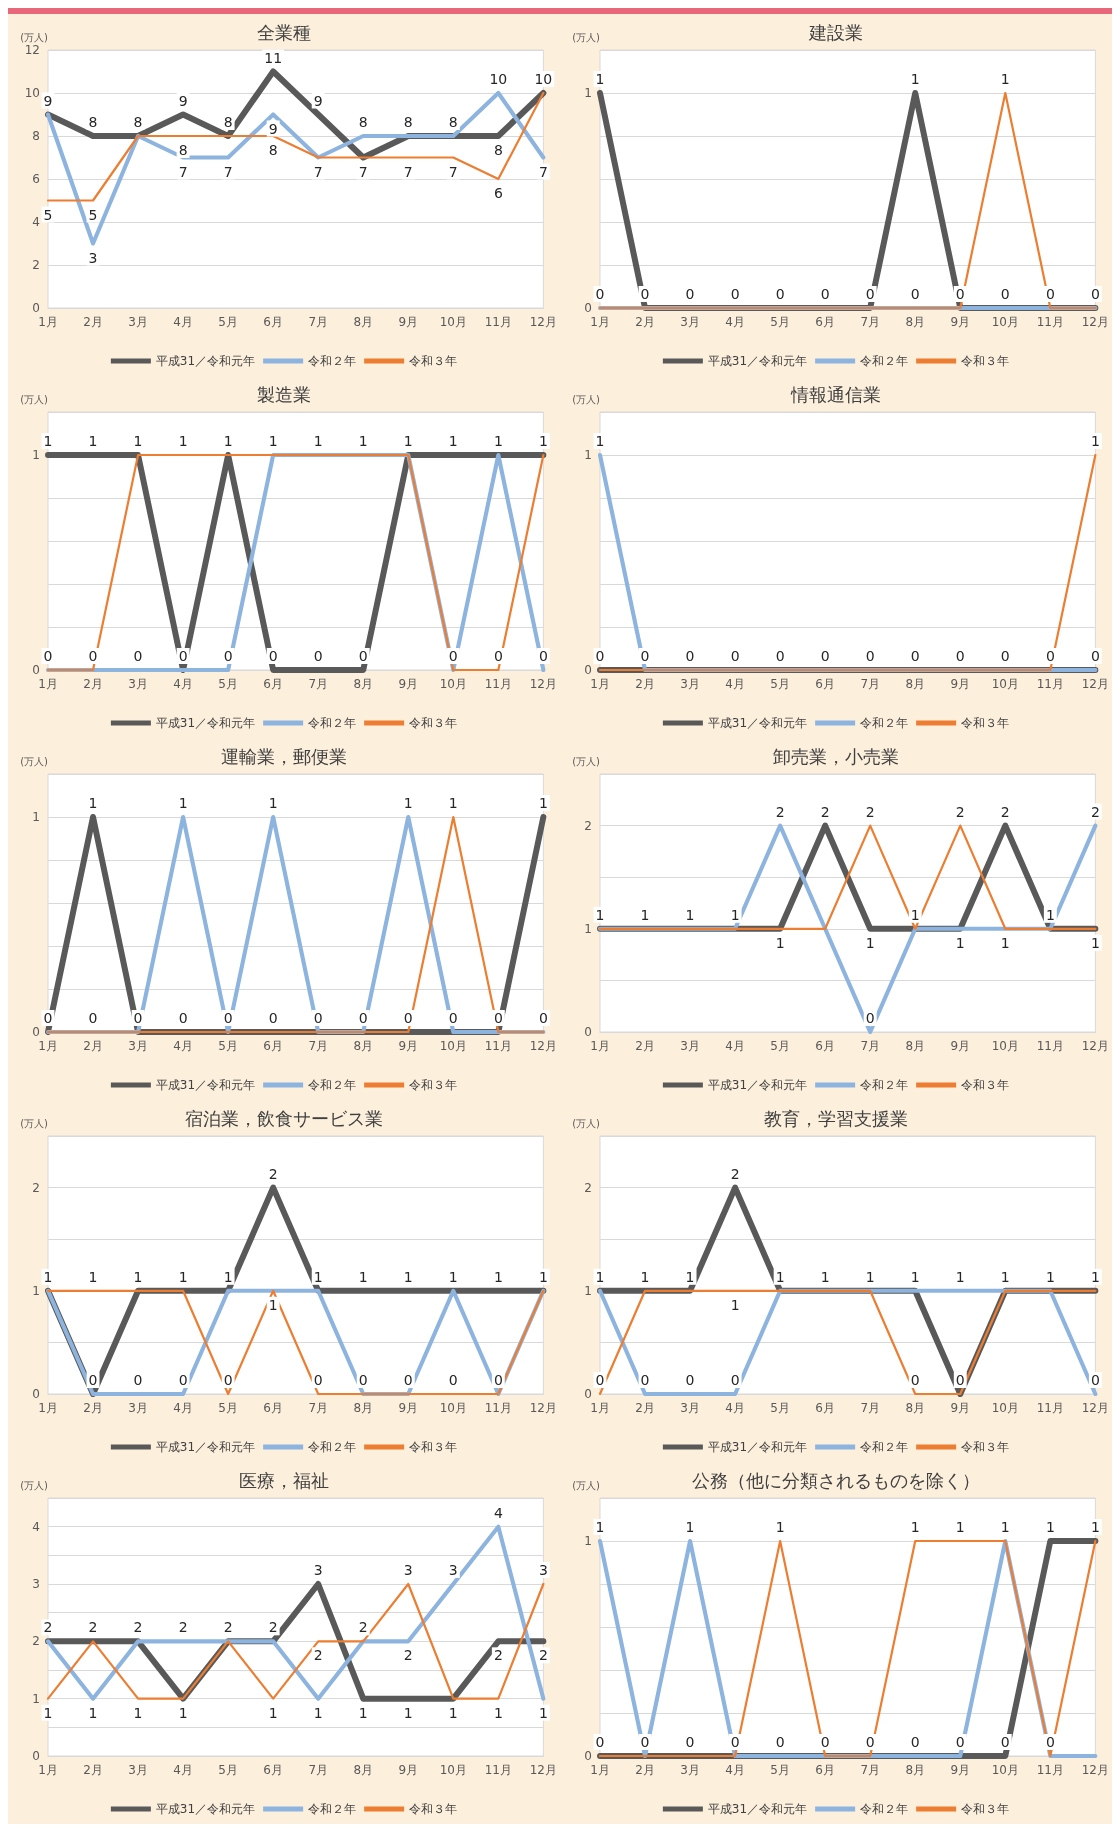 The image size is (1120, 1831). I want to click on chart-title: 運輸業，郵便業, so click(284, 756).